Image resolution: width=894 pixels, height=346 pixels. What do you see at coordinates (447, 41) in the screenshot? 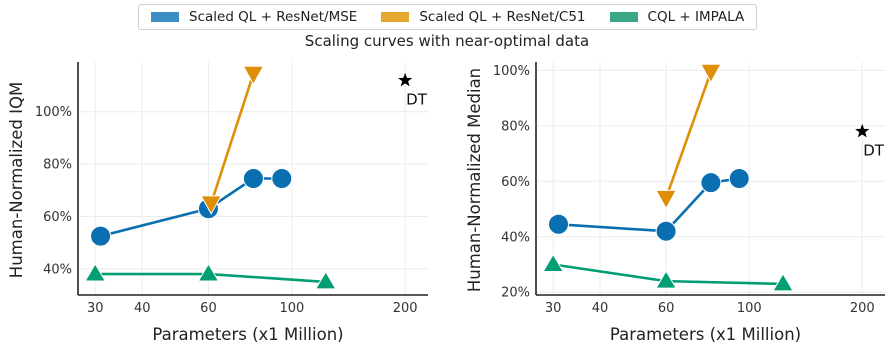
I see `figure-title: Scaling curves with near-optimal data` at bounding box center [447, 41].